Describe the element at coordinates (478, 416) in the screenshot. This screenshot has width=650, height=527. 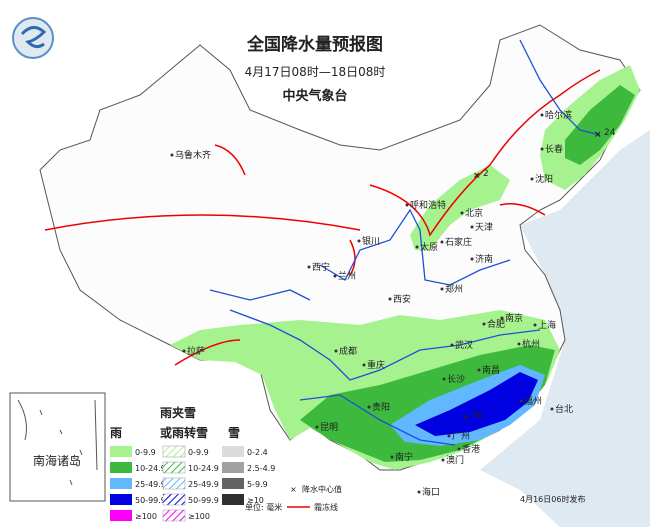
I see `max-value: 80` at that location.